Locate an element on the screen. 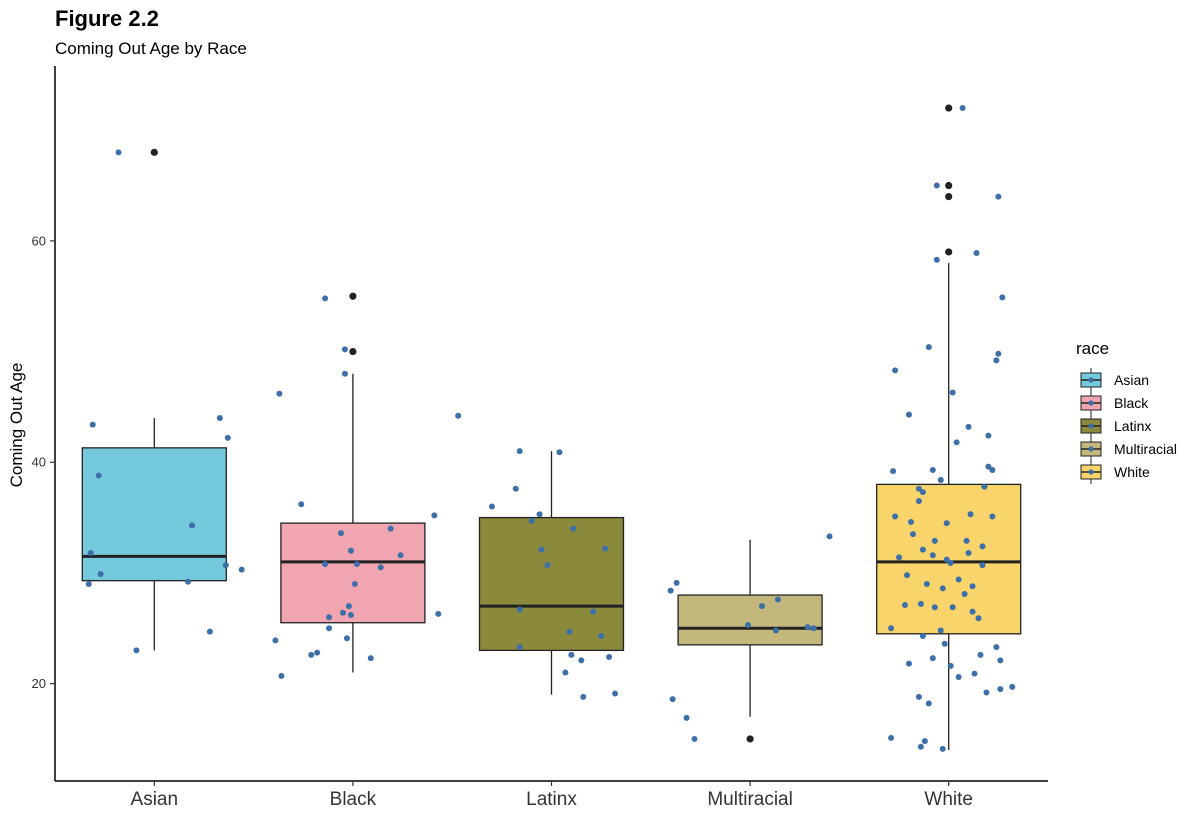  legend-item-asian: Asian is located at coordinates (1114, 380).